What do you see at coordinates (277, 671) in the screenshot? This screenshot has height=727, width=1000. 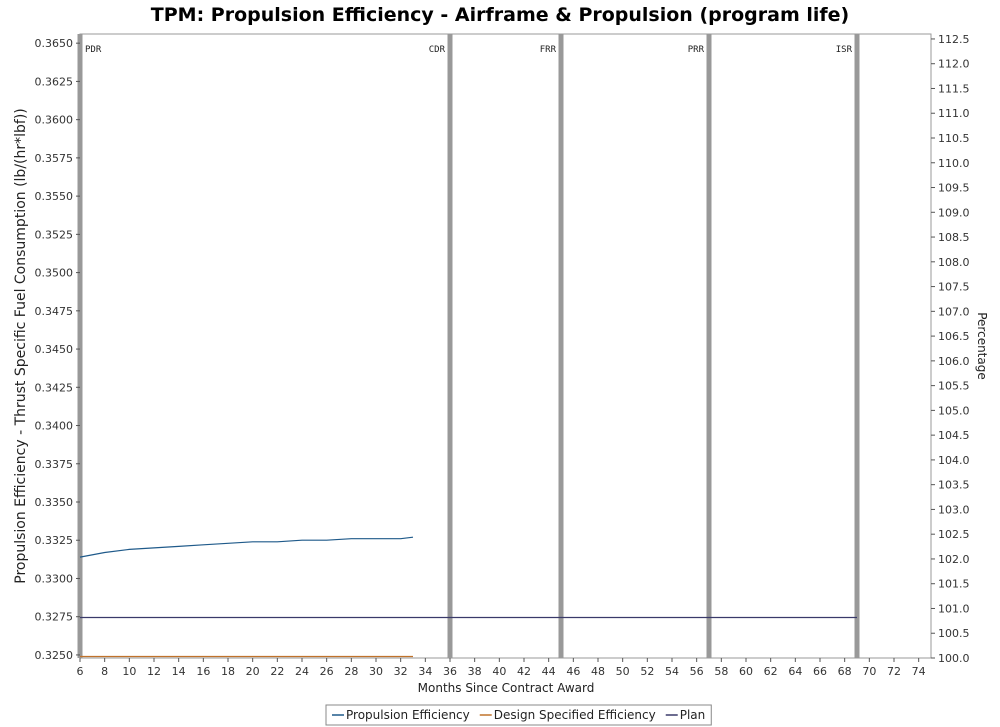 I see `x-tick-label: 22` at bounding box center [277, 671].